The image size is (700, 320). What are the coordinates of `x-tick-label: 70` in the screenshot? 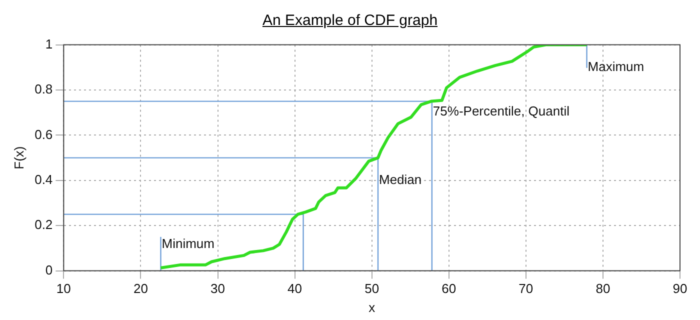 It's located at (526, 288).